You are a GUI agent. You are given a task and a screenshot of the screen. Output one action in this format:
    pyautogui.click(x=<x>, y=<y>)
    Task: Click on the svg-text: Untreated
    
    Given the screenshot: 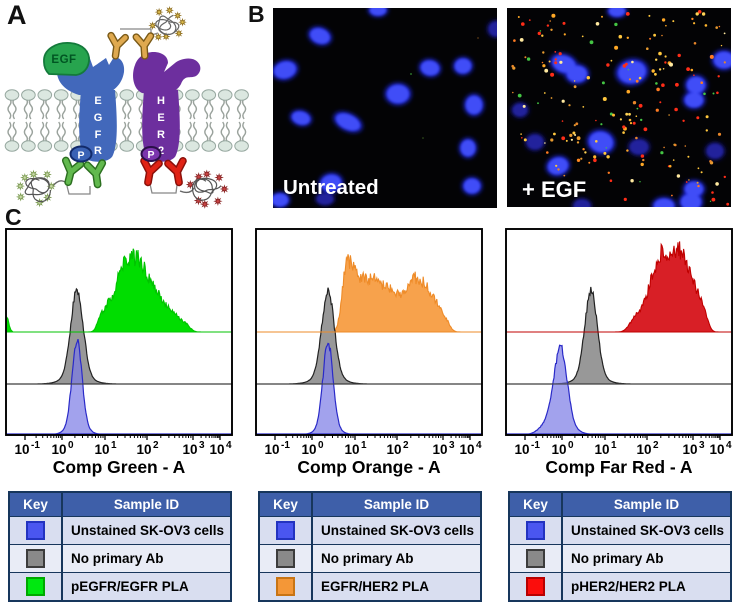 What is the action you would take?
    pyautogui.click(x=331, y=187)
    